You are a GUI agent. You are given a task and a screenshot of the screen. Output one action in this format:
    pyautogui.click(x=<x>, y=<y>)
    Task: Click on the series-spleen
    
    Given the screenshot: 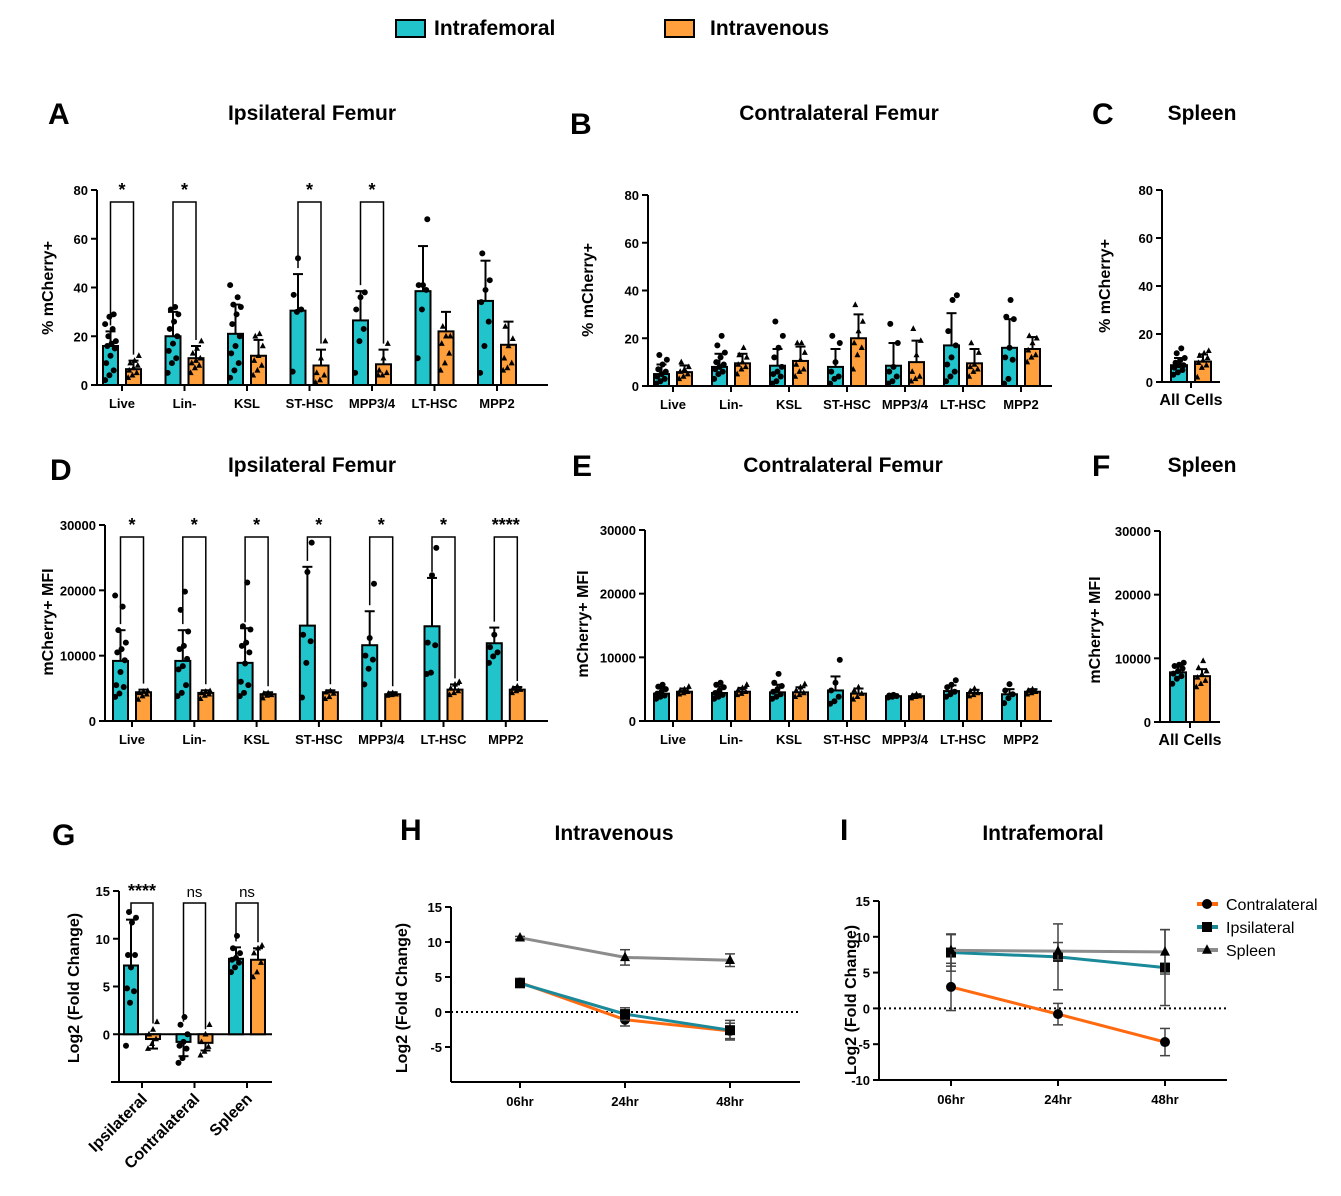 What is the action you would take?
    pyautogui.click(x=1058, y=951)
    